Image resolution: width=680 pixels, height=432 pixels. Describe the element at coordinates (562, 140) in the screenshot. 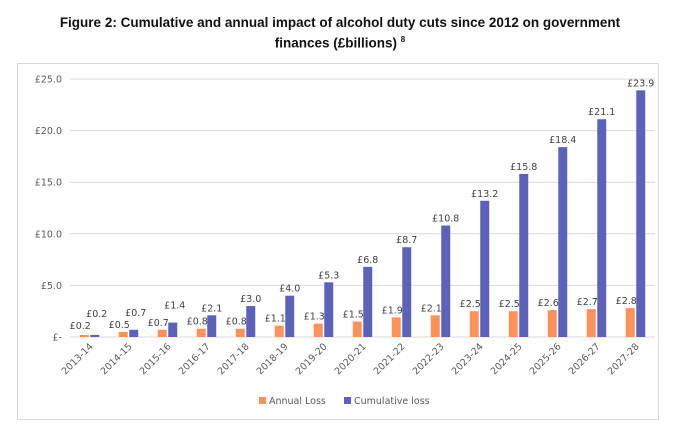

I see `data-label-cumulative: £18.4` at that location.